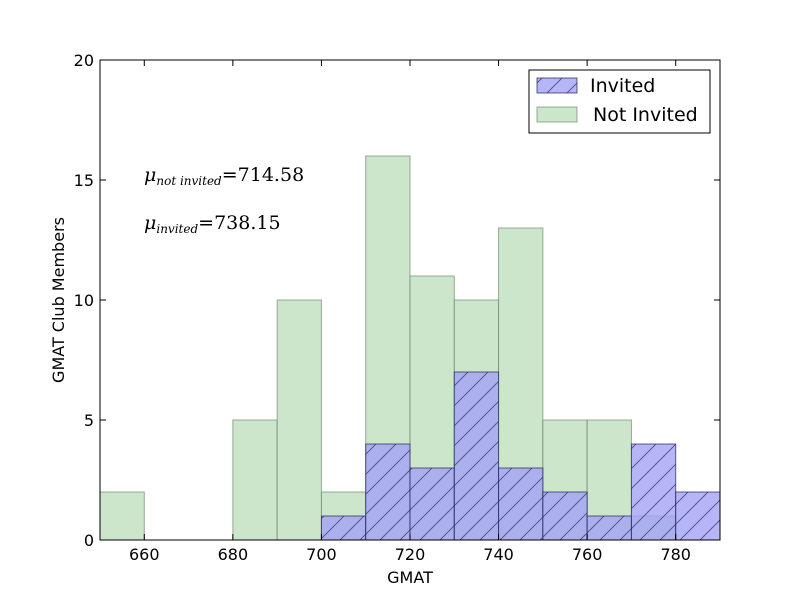 Image resolution: width=800 pixels, height=600 pixels. Describe the element at coordinates (58, 300) in the screenshot. I see `y-axis-label: GMAT Club Members` at that location.